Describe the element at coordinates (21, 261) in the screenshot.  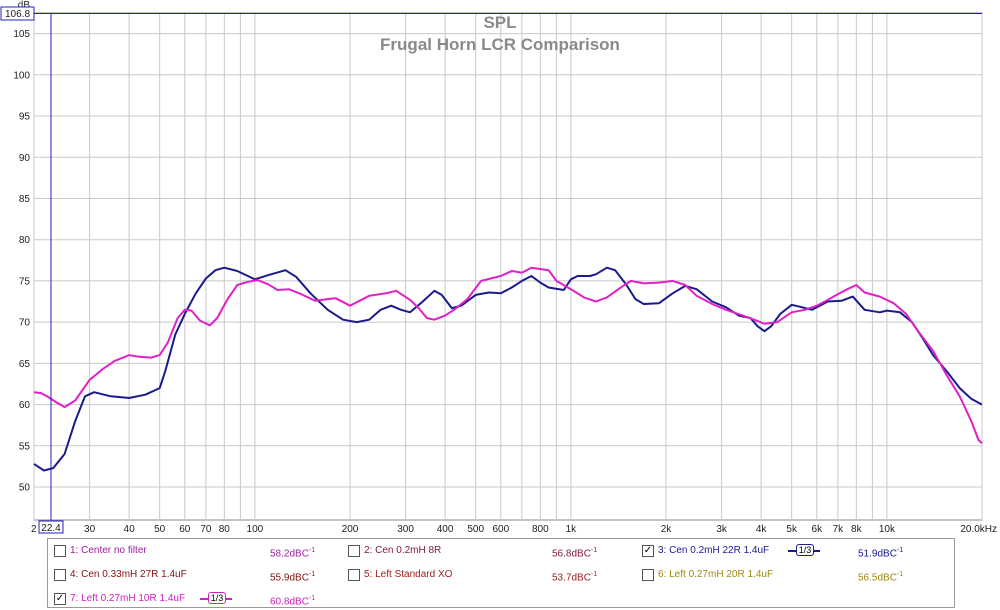
I see `y-tick-labels: 50 55 60 65 70 75 80 85 90 95 100 105` at that location.